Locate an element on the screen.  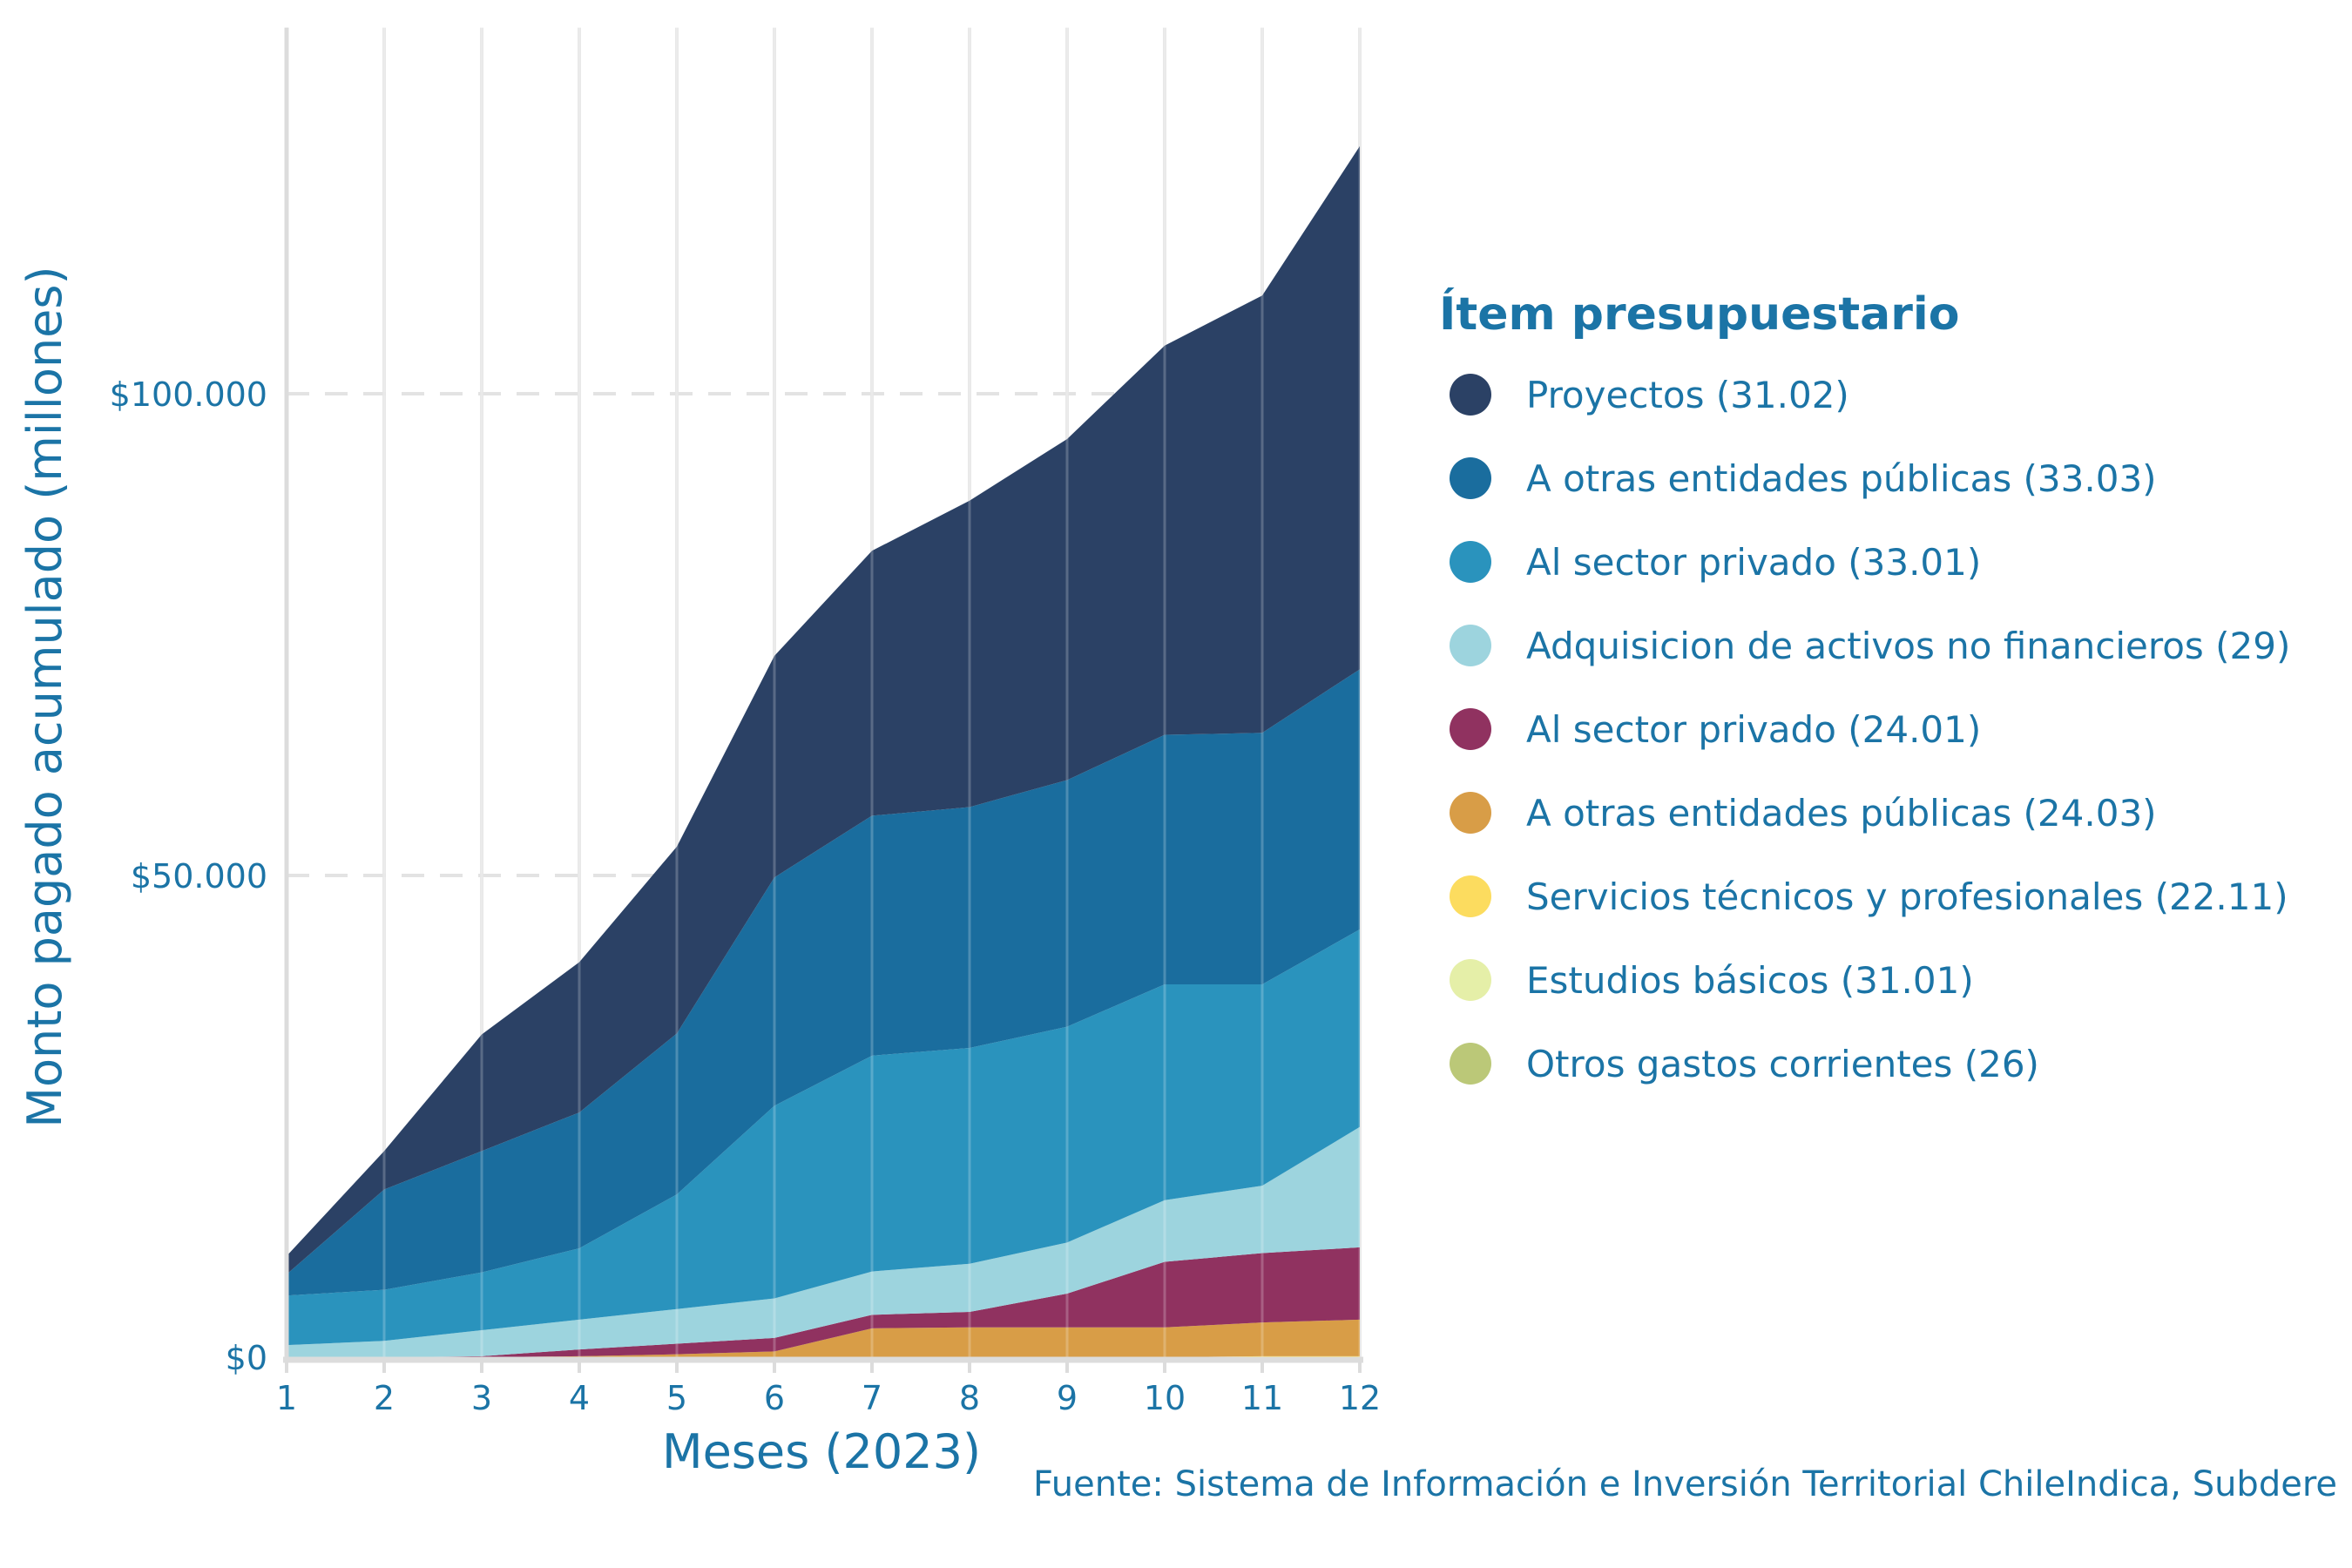
legend-label: A otras entidades públicas (24.03) is located at coordinates (1841, 813).